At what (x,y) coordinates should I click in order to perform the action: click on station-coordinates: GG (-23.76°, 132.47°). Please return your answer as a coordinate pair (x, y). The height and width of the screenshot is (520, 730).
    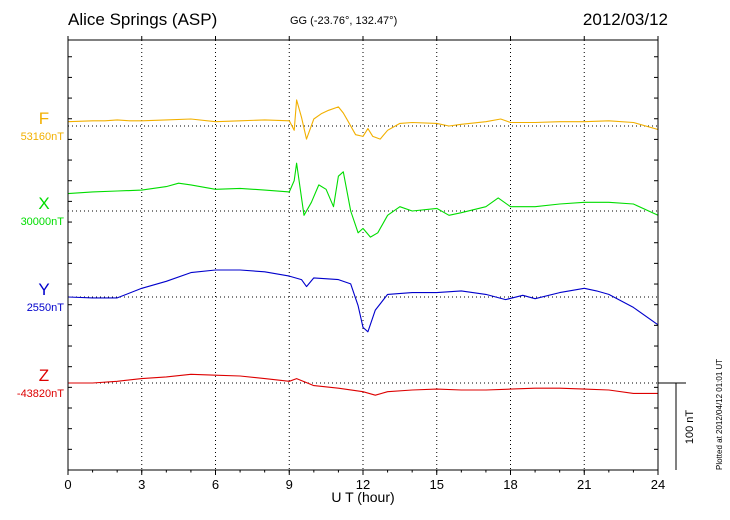
    Looking at the image, I should click on (344, 21).